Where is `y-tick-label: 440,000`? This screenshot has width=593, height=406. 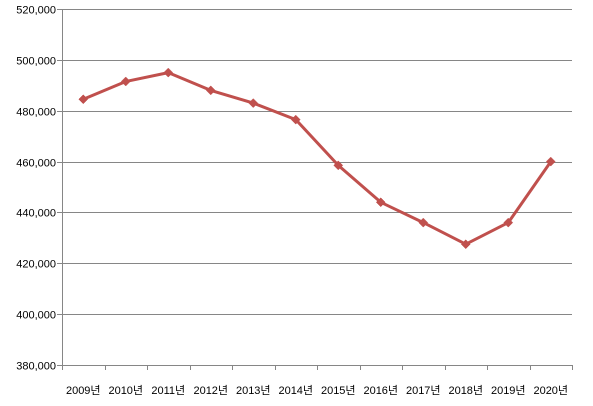
y-tick-label: 440,000 is located at coordinates (36, 214).